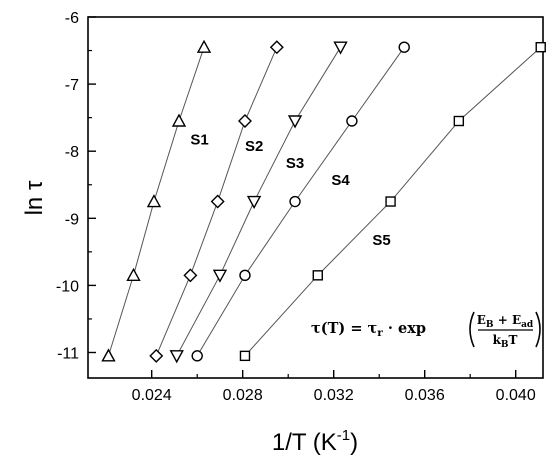  I want to click on formula-right-paren, so click(538, 329).